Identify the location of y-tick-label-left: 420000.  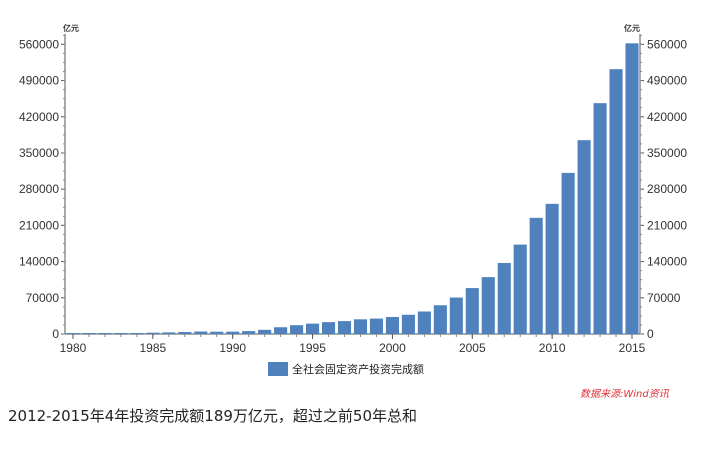
(39, 117).